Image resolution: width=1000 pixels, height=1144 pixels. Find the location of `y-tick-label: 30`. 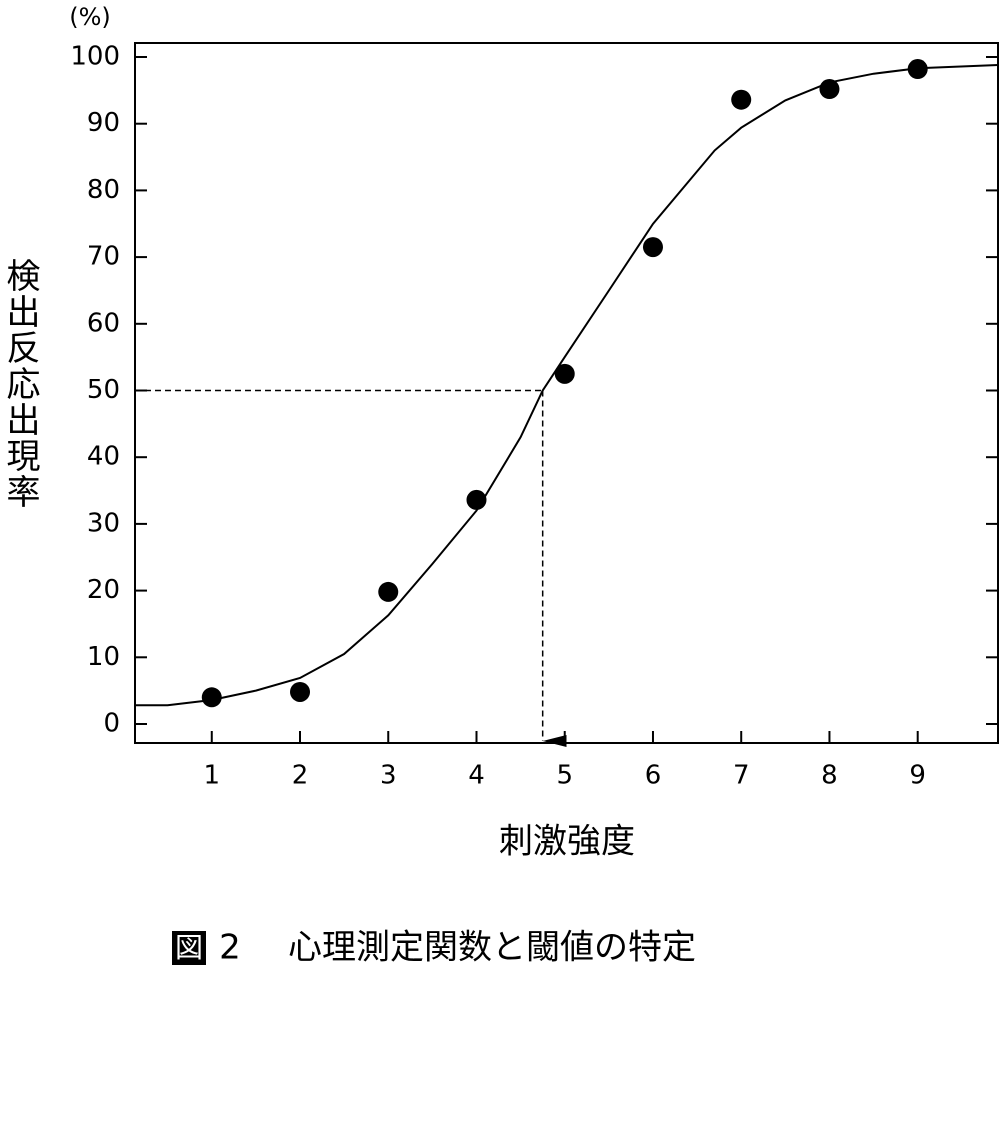

y-tick-label: 30 is located at coordinates (103, 523).